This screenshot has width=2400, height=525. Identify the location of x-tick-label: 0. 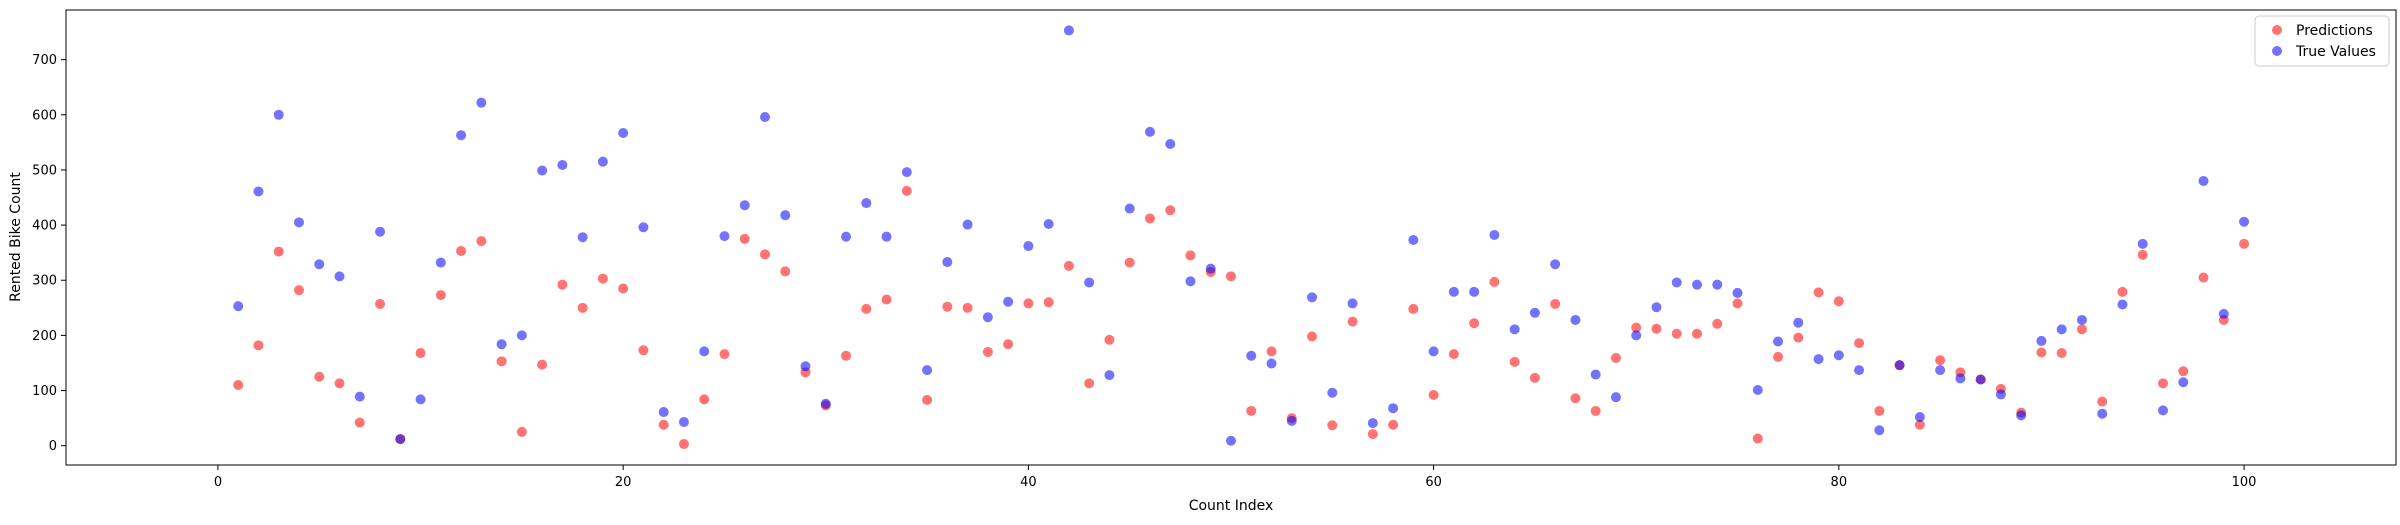
(218, 482).